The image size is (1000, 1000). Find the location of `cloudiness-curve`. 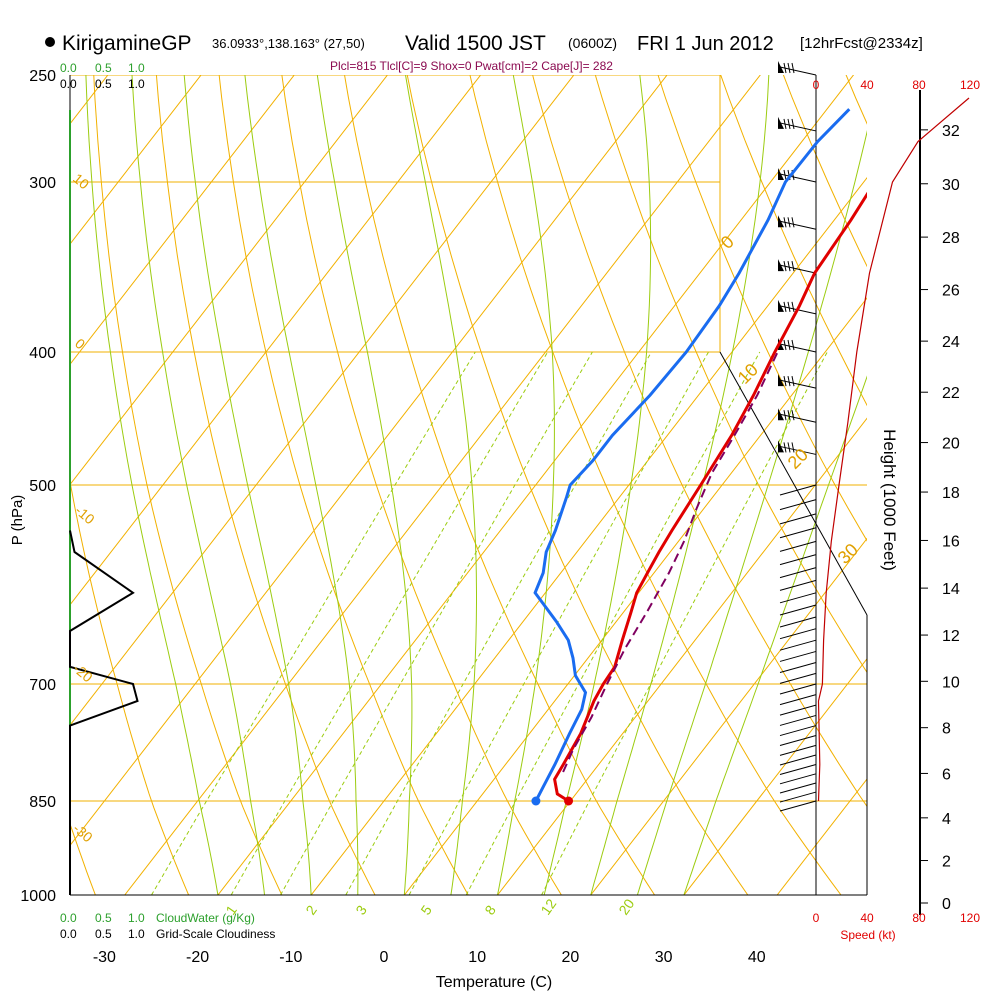

cloudiness-curve is located at coordinates (104, 712).